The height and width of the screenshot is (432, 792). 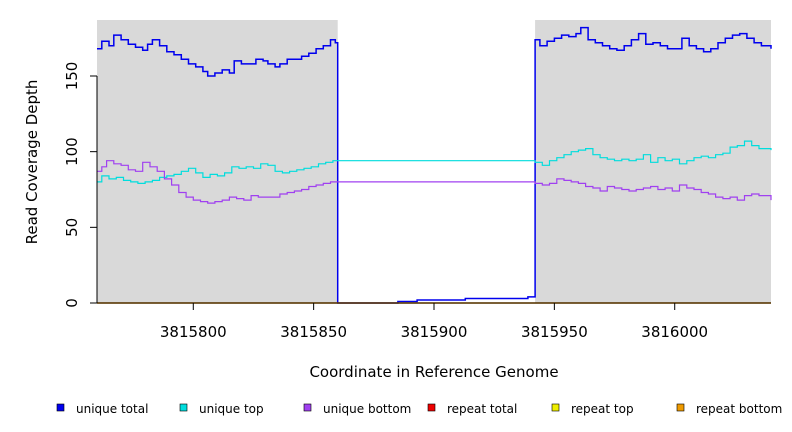 I want to click on y-tick-label: 100, so click(x=72, y=151).